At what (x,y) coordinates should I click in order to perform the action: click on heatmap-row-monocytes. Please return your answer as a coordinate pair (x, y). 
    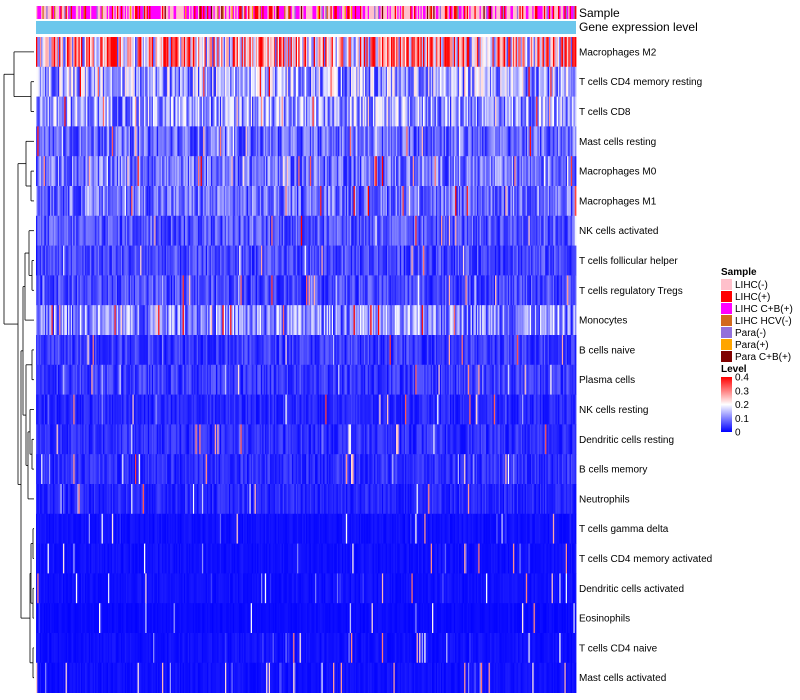
    Looking at the image, I should click on (306, 320).